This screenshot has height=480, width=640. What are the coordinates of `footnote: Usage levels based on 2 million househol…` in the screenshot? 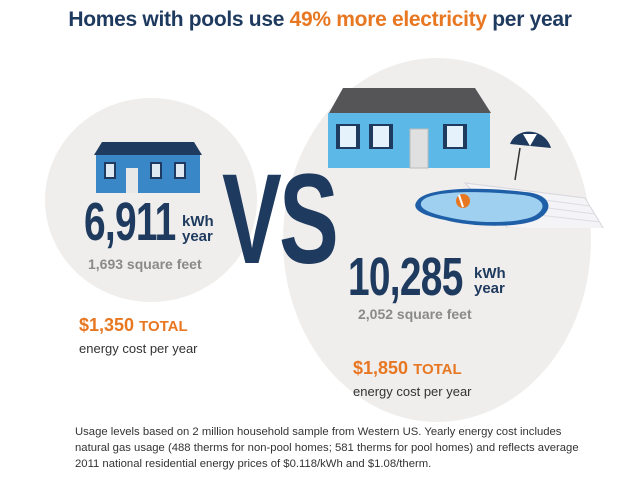 It's located at (327, 448).